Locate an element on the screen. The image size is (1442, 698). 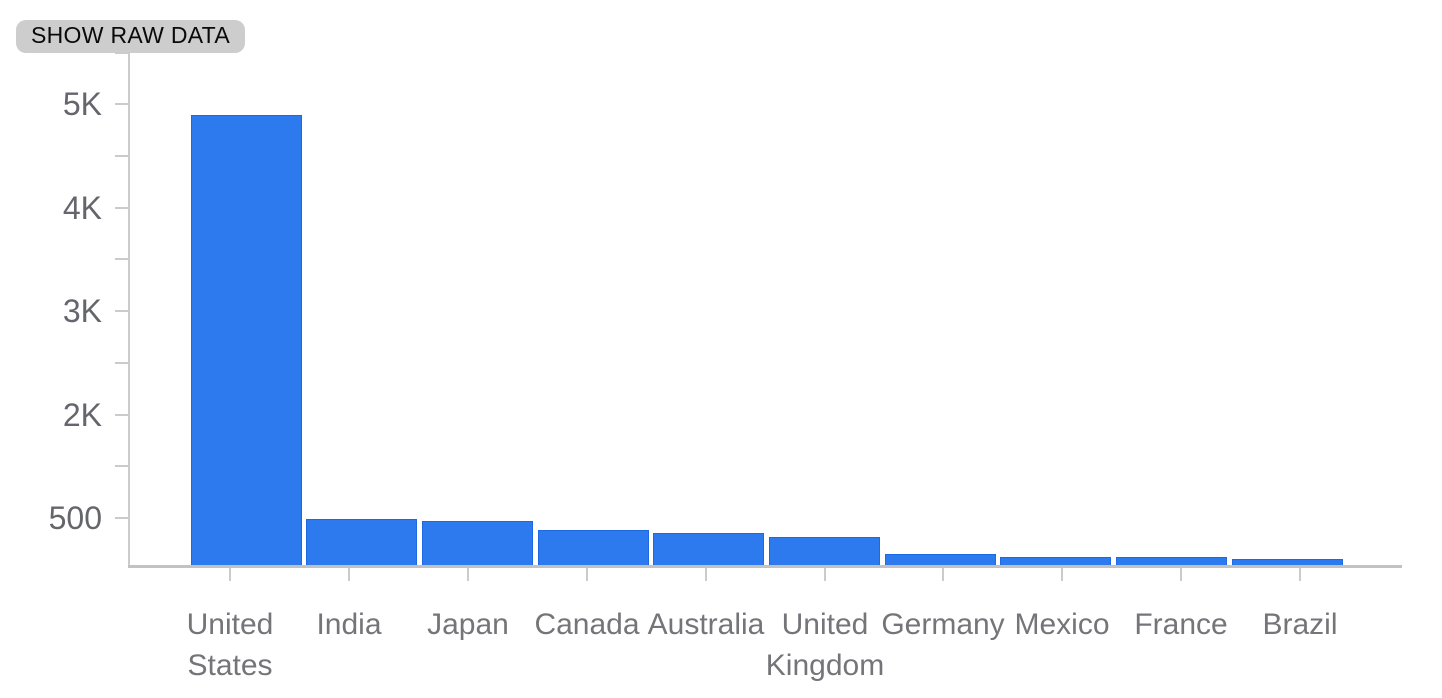
y-axis-line is located at coordinates (129, 310).